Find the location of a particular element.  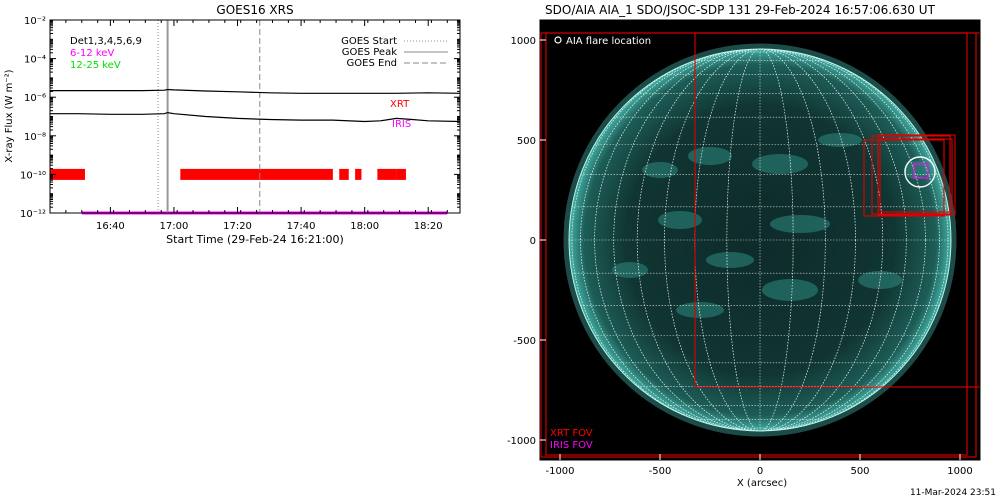

footer-date: 11-Mar-2024 23:51 is located at coordinates (952, 493).